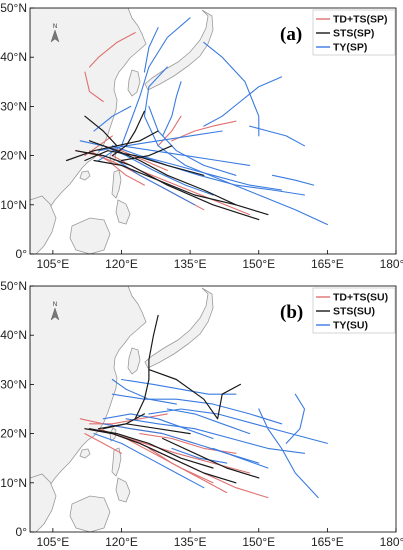 This screenshot has width=403, height=550. What do you see at coordinates (90, 235) in the screenshot?
I see `borneo-a` at bounding box center [90, 235].